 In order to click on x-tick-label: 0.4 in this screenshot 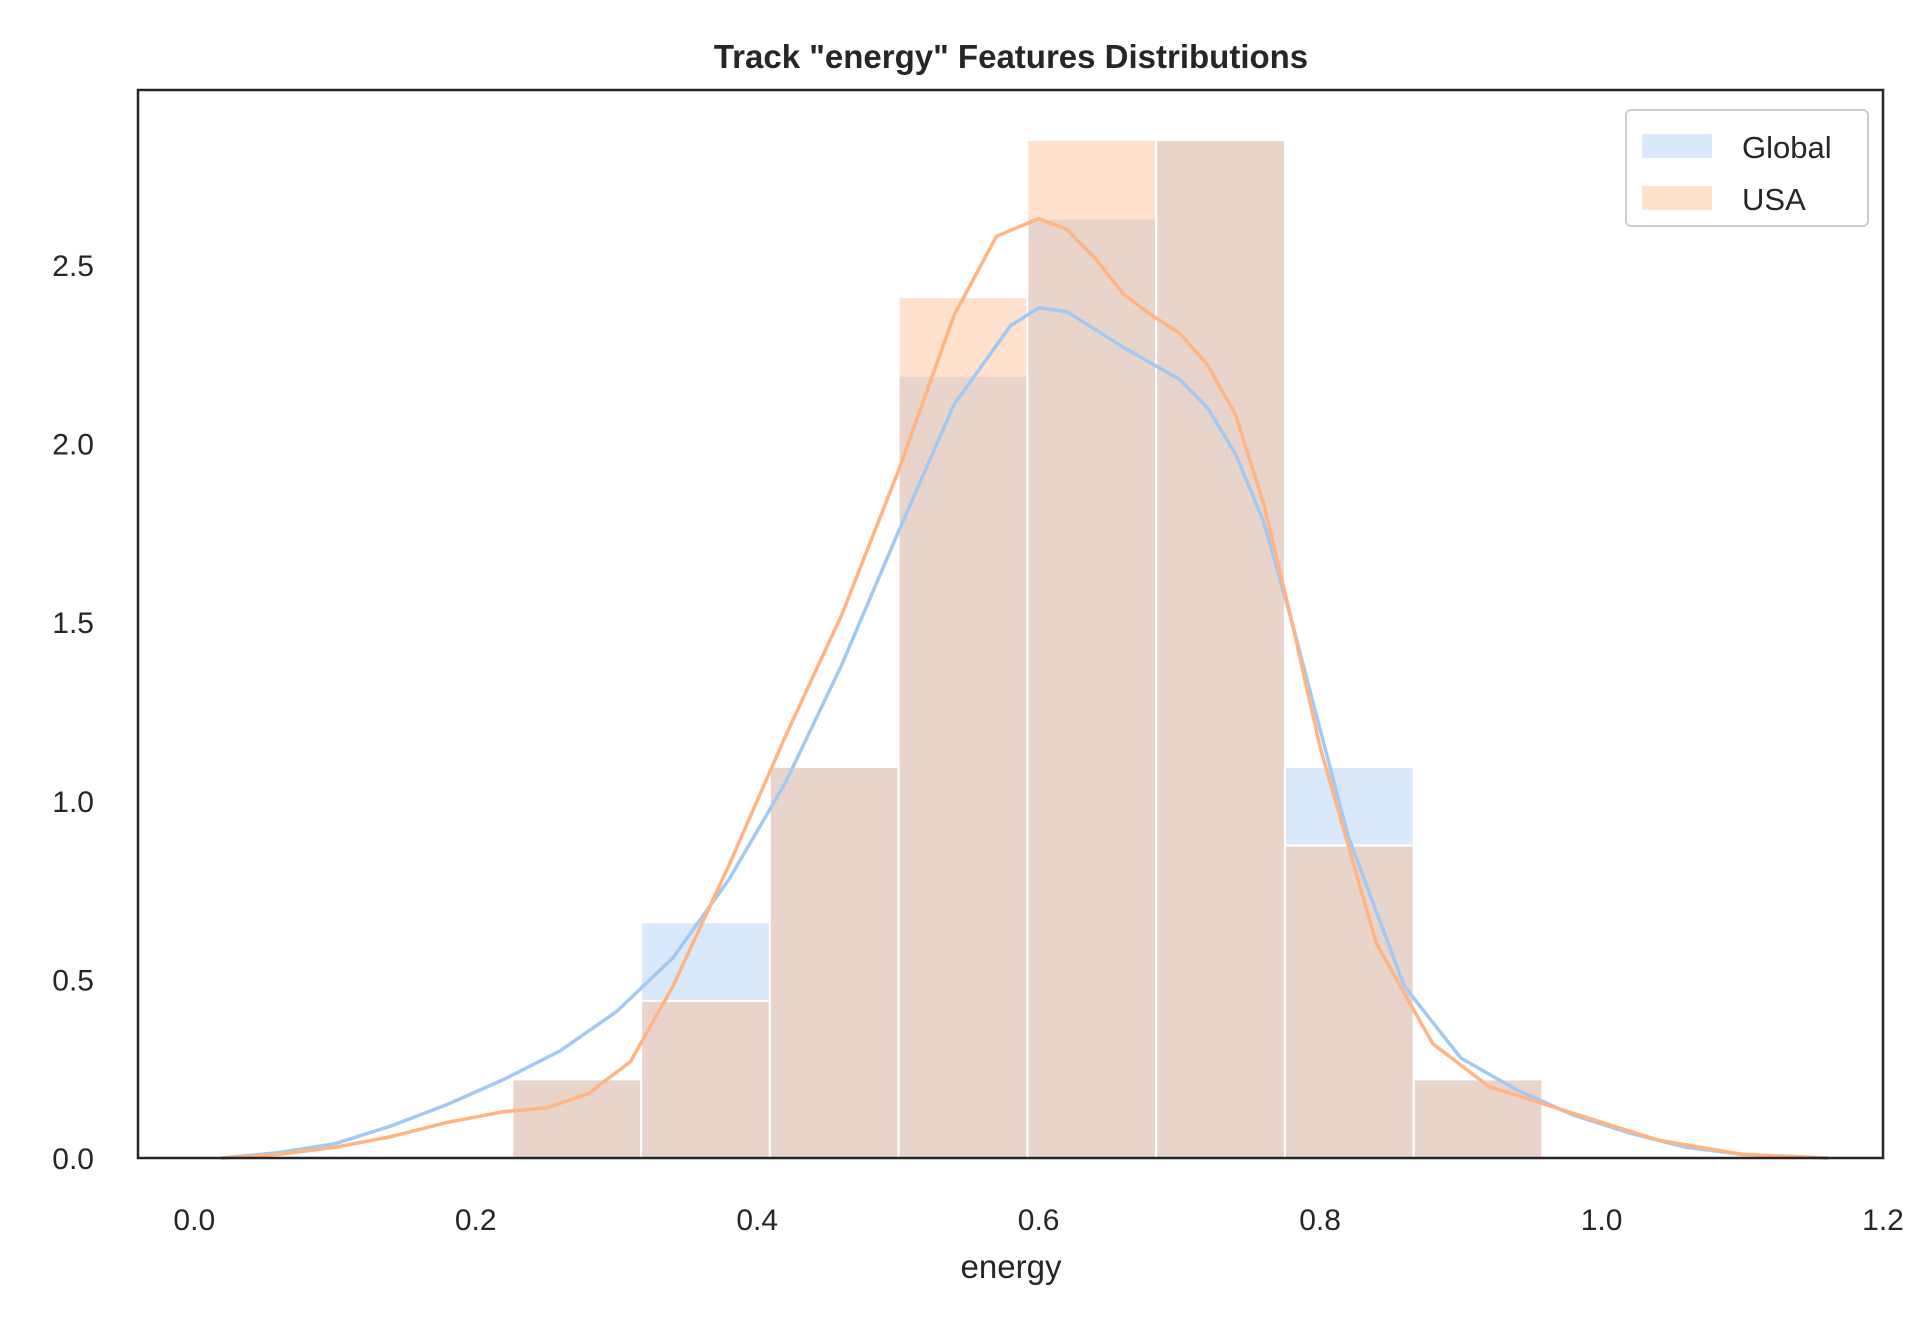, I will do `click(757, 1220)`.